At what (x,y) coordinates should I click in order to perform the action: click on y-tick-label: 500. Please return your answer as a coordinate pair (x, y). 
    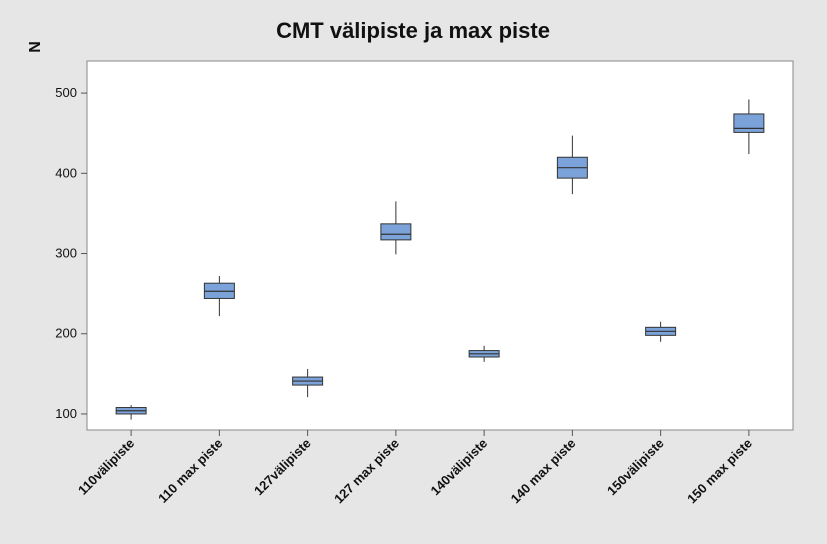
    Looking at the image, I should click on (66, 92).